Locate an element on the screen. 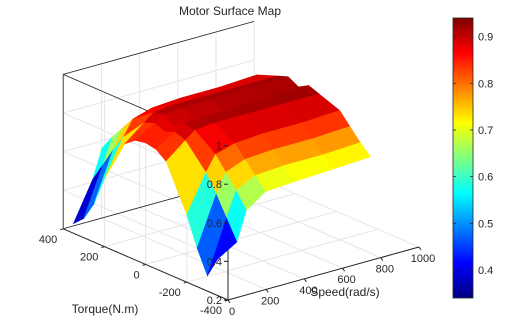 This screenshot has width=506, height=330. x-tick-label: 800 is located at coordinates (385, 270).